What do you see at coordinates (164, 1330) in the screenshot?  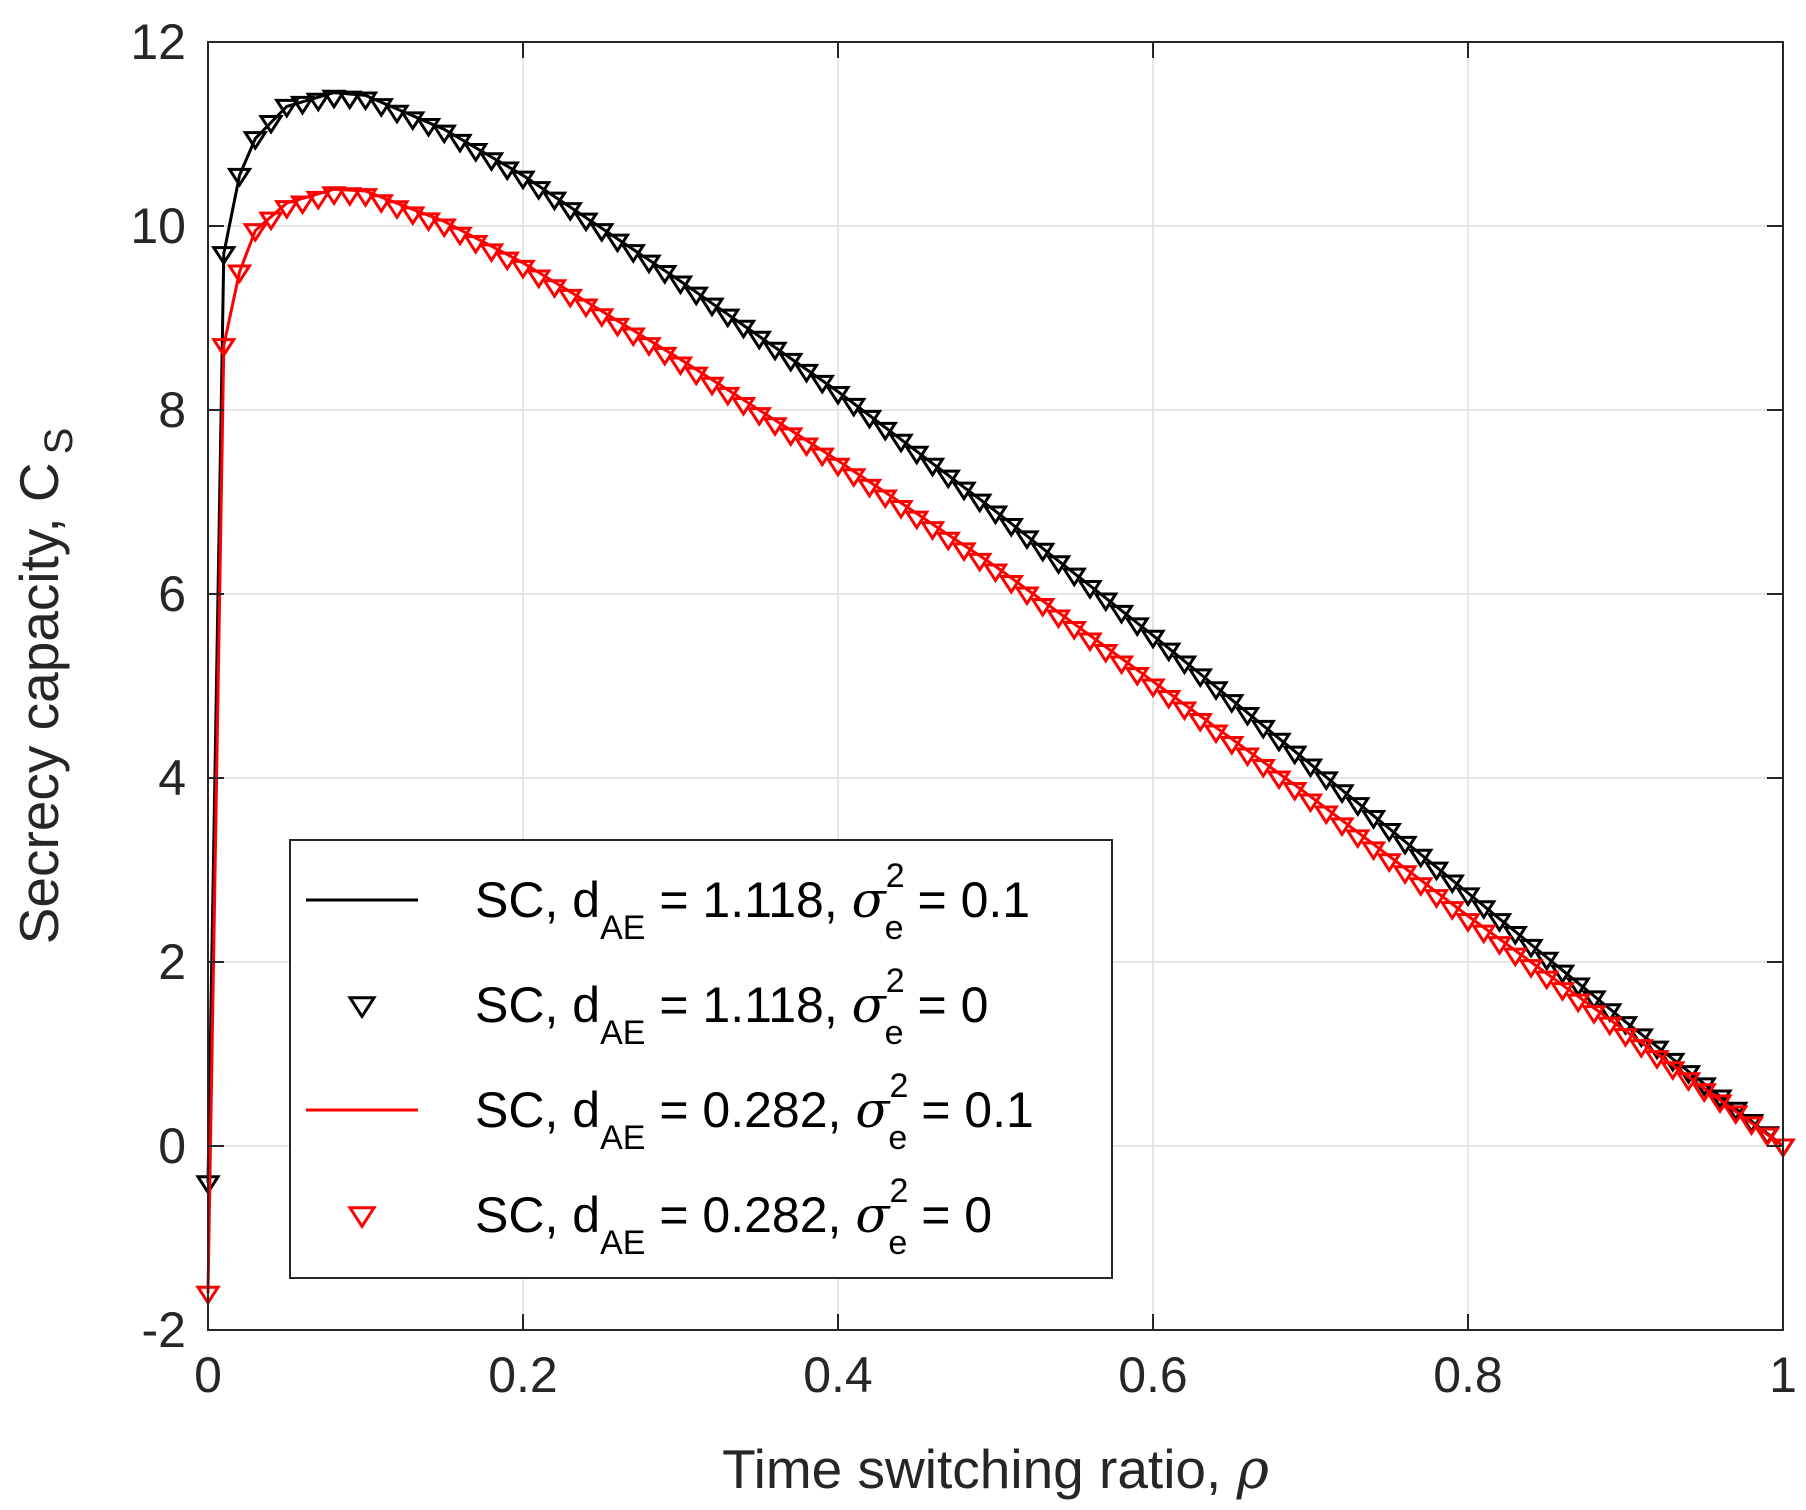 I see `y-tick-label: -2` at bounding box center [164, 1330].